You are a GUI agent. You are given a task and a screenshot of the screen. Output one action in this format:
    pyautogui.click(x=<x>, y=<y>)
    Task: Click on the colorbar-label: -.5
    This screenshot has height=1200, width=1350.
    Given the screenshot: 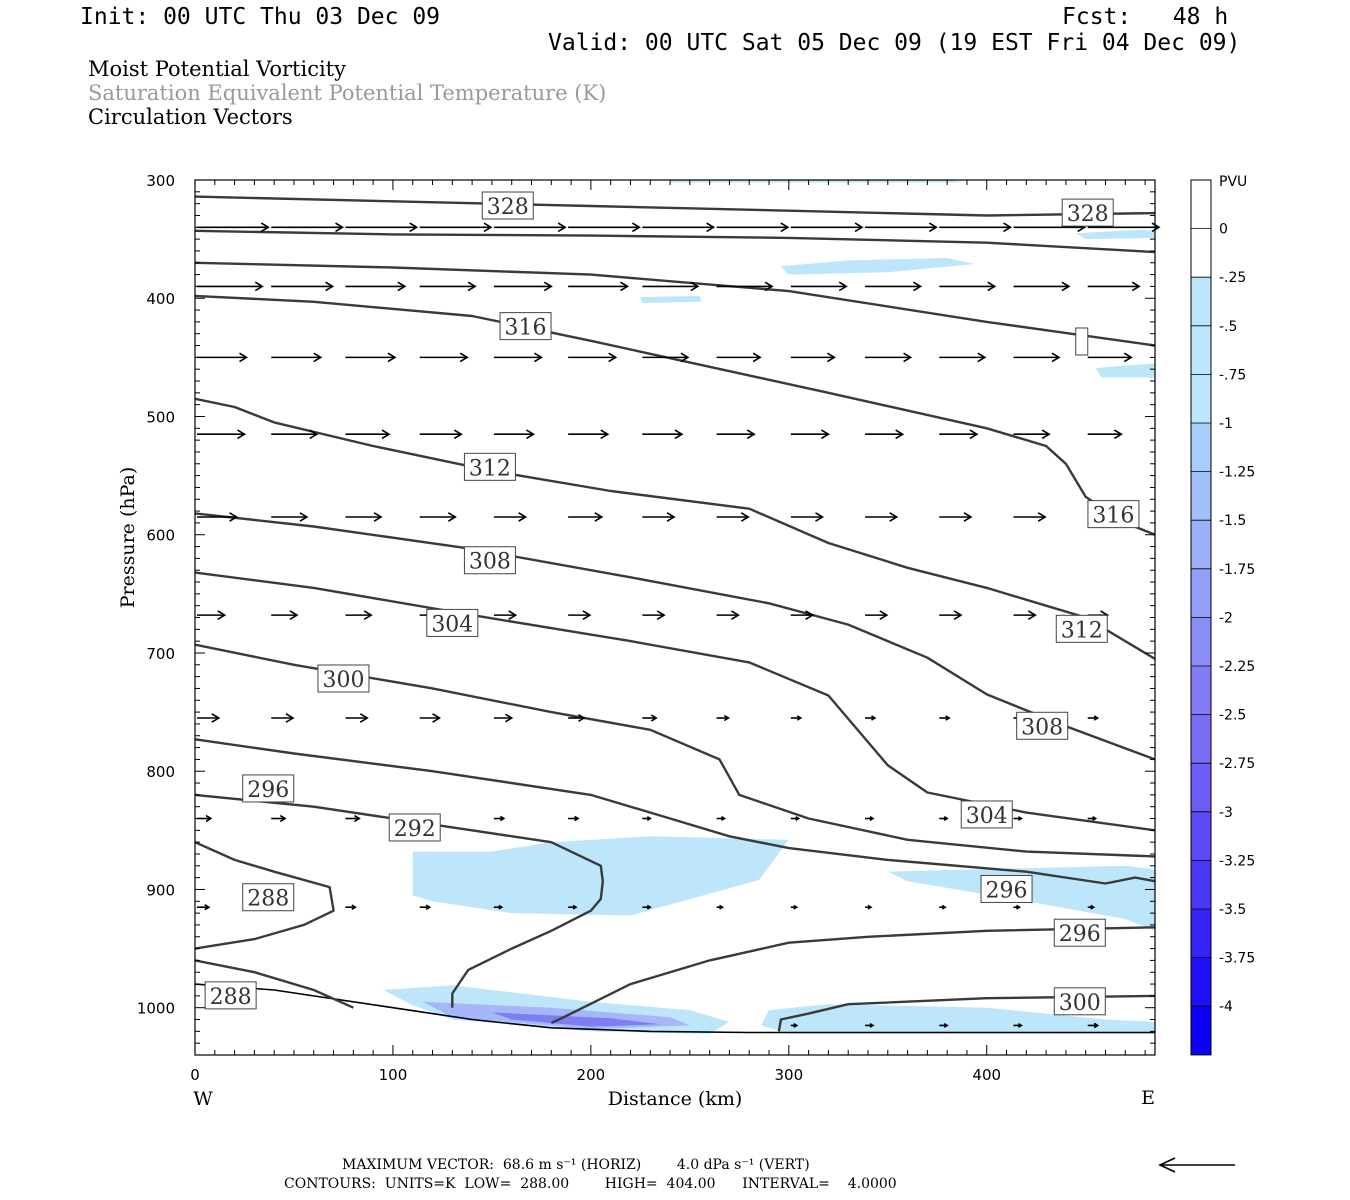 What is the action you would take?
    pyautogui.click(x=1228, y=327)
    